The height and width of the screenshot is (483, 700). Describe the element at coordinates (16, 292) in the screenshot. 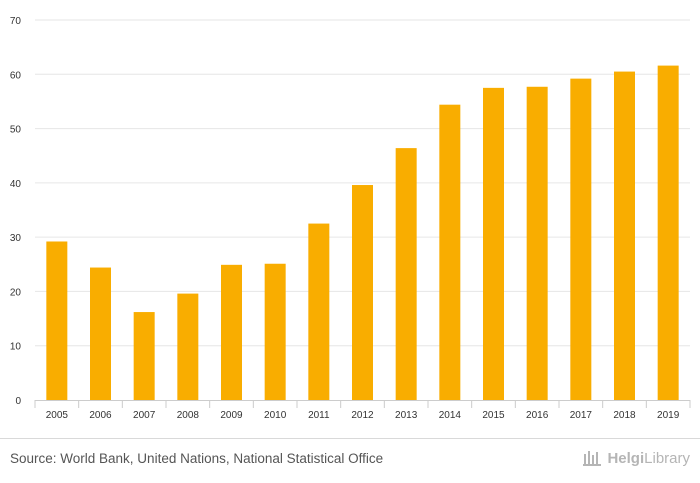

I see `y-tick-label: 20` at that location.